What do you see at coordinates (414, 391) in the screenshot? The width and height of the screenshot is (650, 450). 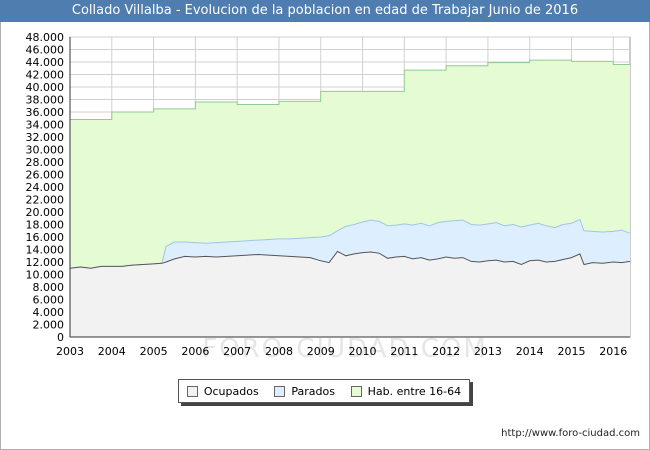 I see `legend-label-hab: Hab. entre 16-64` at bounding box center [414, 391].